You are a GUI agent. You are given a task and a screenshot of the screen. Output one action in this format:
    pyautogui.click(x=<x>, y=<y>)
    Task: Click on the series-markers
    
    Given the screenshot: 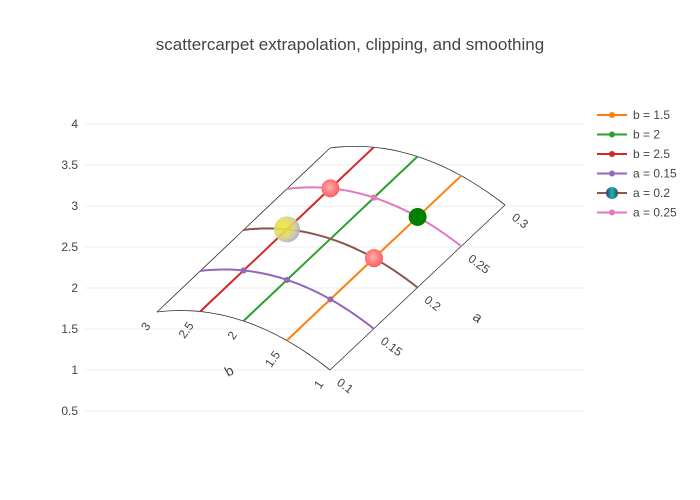 What is the action you would take?
    pyautogui.click(x=333, y=241)
    